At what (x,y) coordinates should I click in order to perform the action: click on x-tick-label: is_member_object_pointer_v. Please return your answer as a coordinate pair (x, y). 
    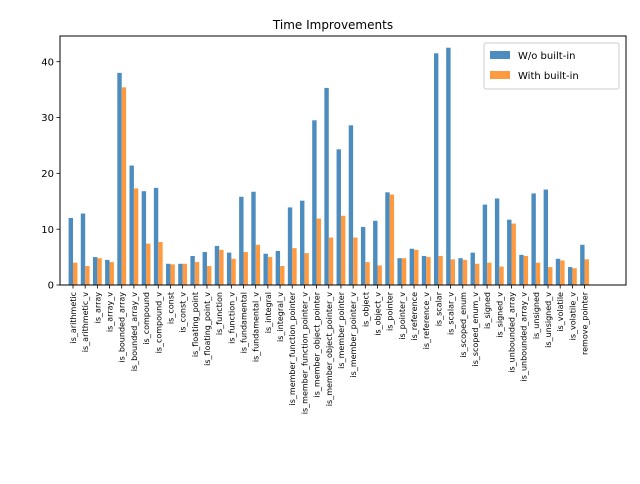
    Looking at the image, I should click on (329, 349).